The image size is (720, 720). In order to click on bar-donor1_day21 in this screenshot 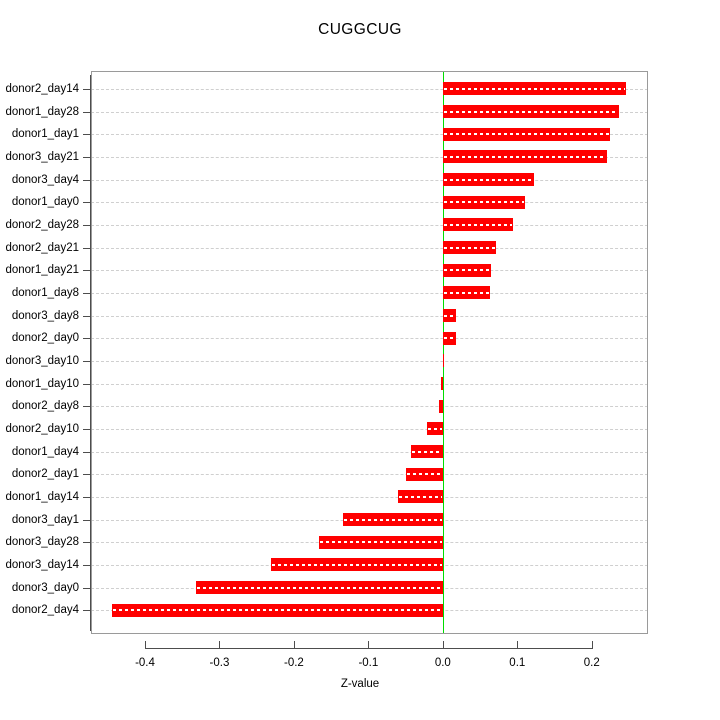, I will do `click(466, 270)`.